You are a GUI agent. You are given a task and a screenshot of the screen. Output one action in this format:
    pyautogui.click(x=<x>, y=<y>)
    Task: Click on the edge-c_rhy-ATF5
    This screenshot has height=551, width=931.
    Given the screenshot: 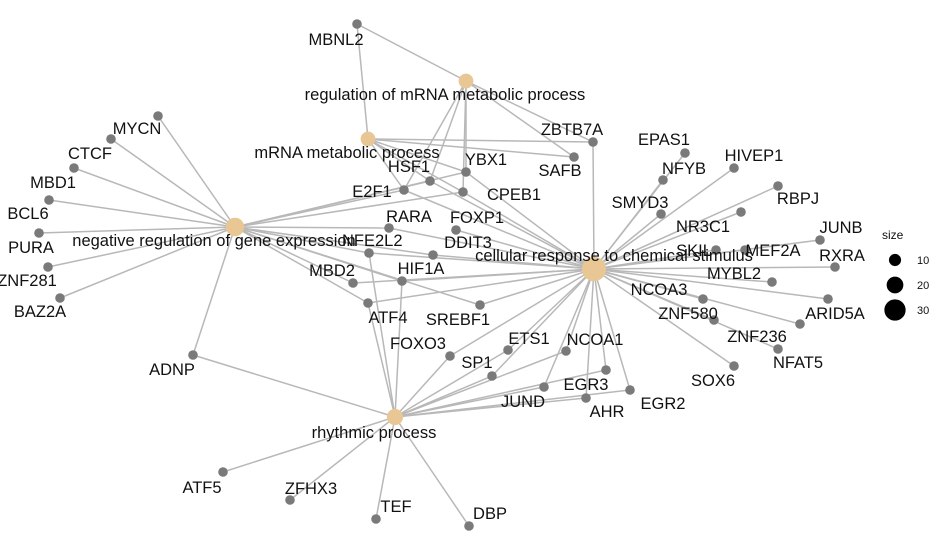 What is the action you would take?
    pyautogui.click(x=309, y=444)
    